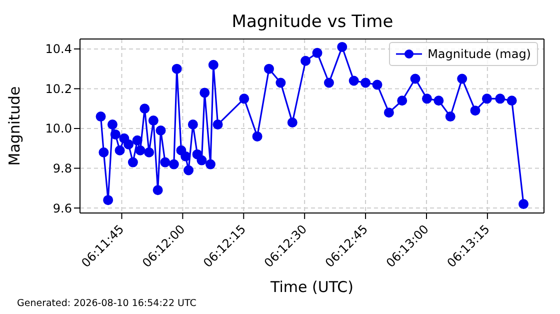  I want to click on text: Generated: 2026-08-10 16:54:22 UTC, so click(106, 303).